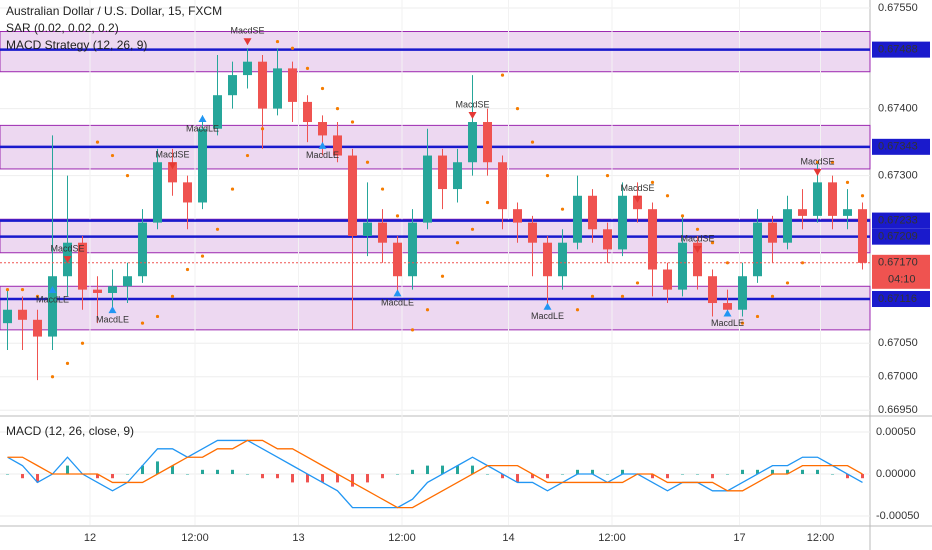 This screenshot has height=550, width=932. I want to click on level-label: 0.67233, so click(898, 220).